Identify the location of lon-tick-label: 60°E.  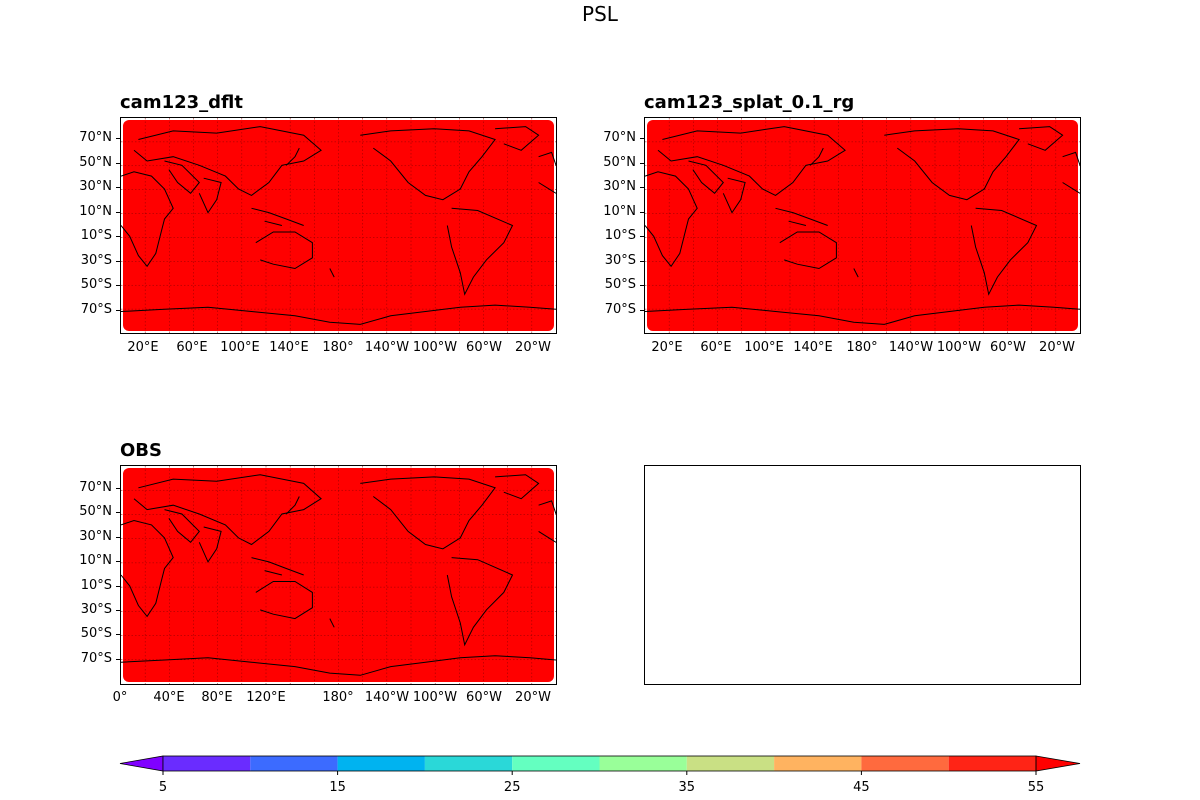
(716, 347).